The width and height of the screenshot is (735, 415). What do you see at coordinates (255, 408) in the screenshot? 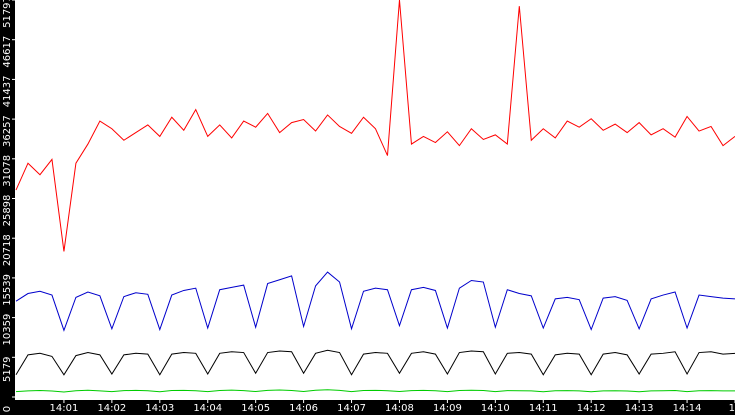
I see `x-tick-label: 14:05` at bounding box center [255, 408].